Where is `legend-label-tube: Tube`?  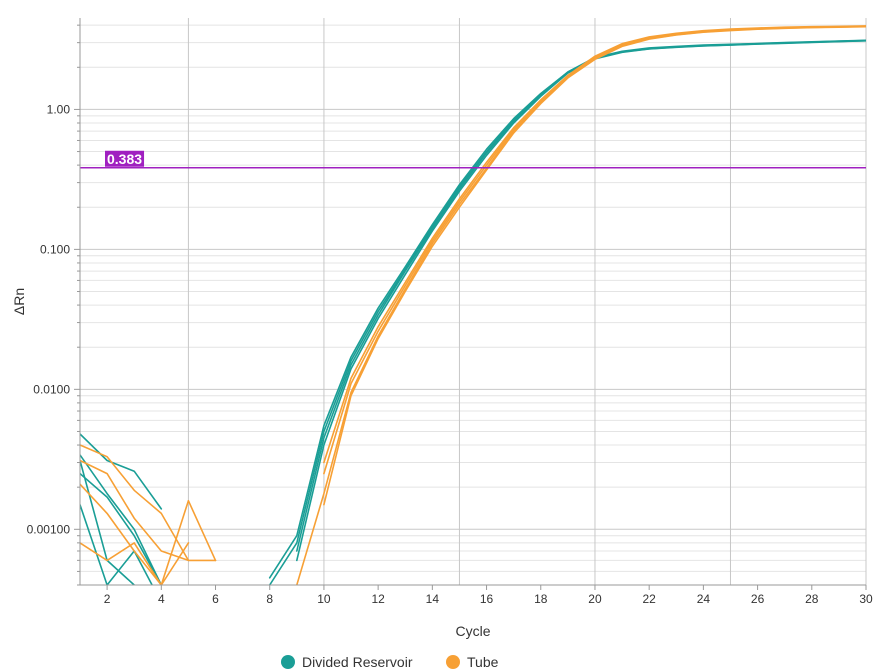
legend-label-tube: Tube is located at coordinates (483, 662).